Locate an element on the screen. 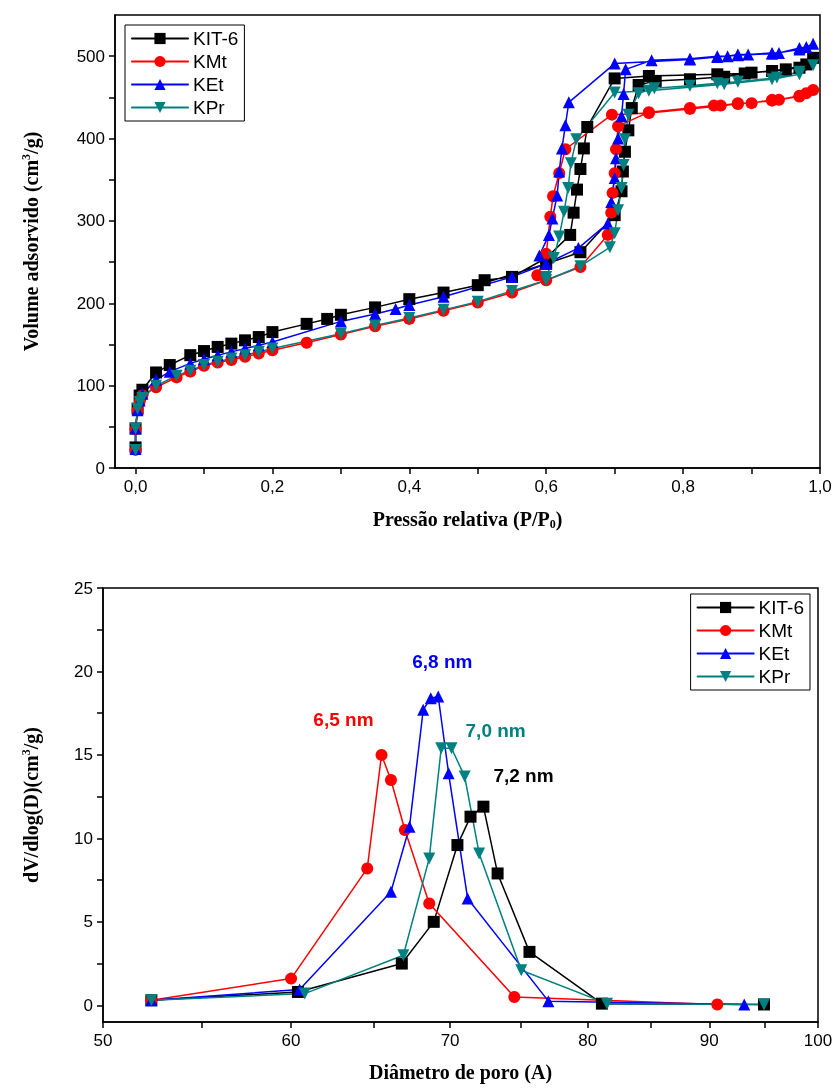  y-axis-title: Volume adsorvido (cm3/g) is located at coordinates (31, 241).